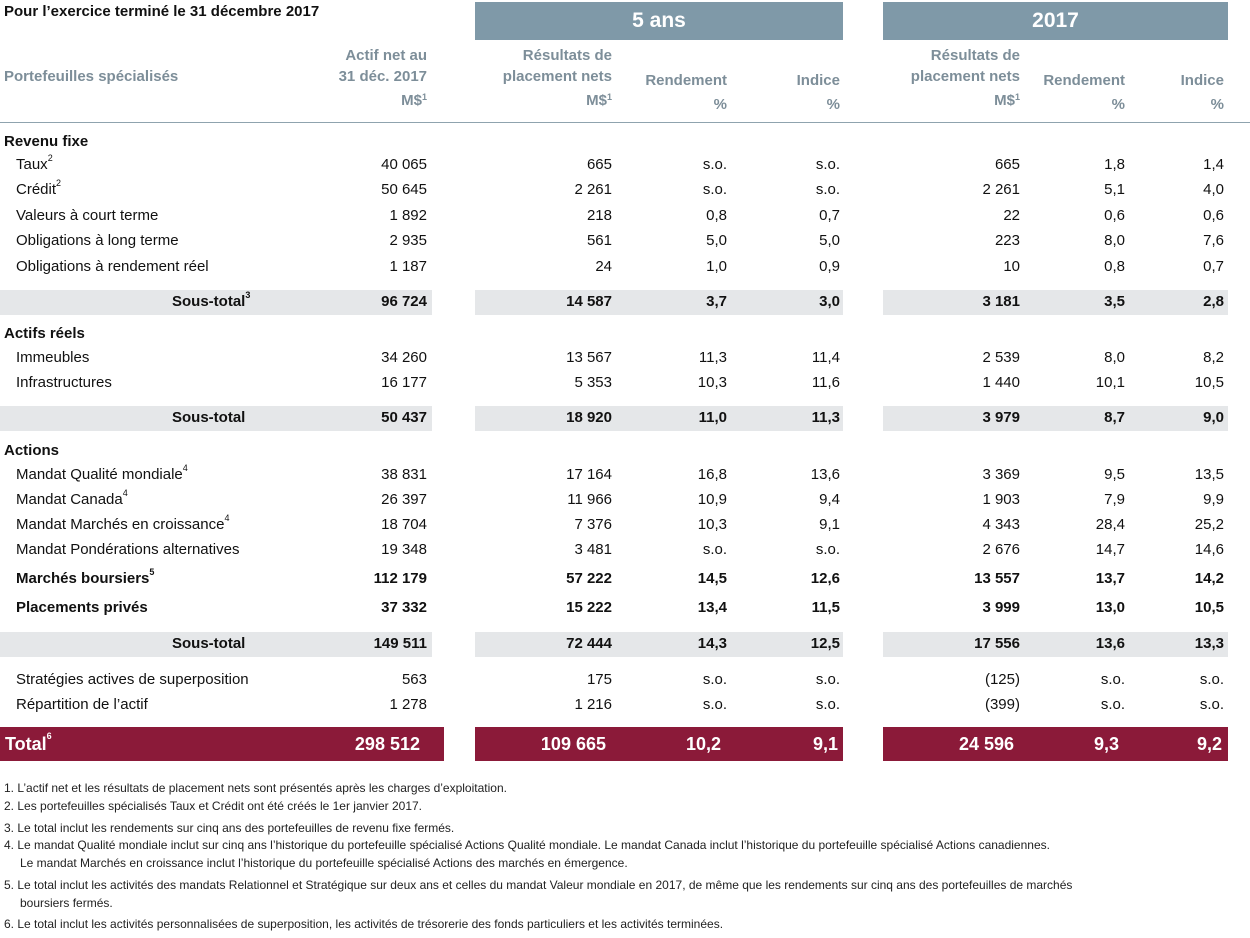 Image resolution: width=1250 pixels, height=938 pixels. I want to click on cell-value: 13,3, so click(1209, 643).